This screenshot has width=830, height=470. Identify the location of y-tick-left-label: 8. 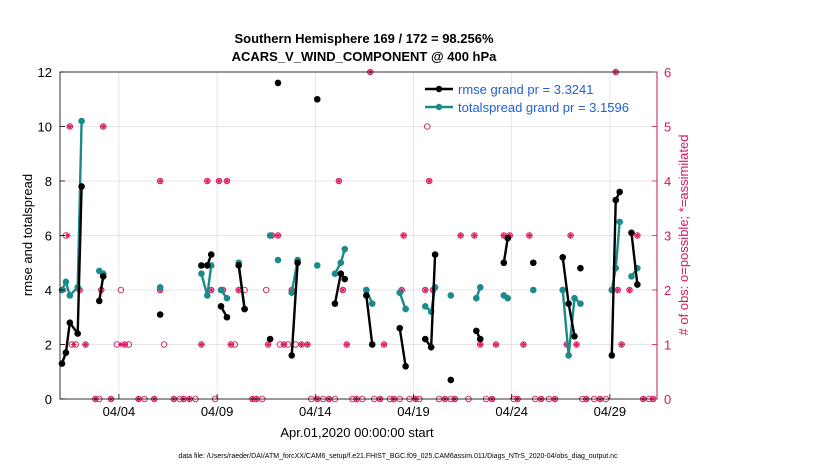
(48, 181).